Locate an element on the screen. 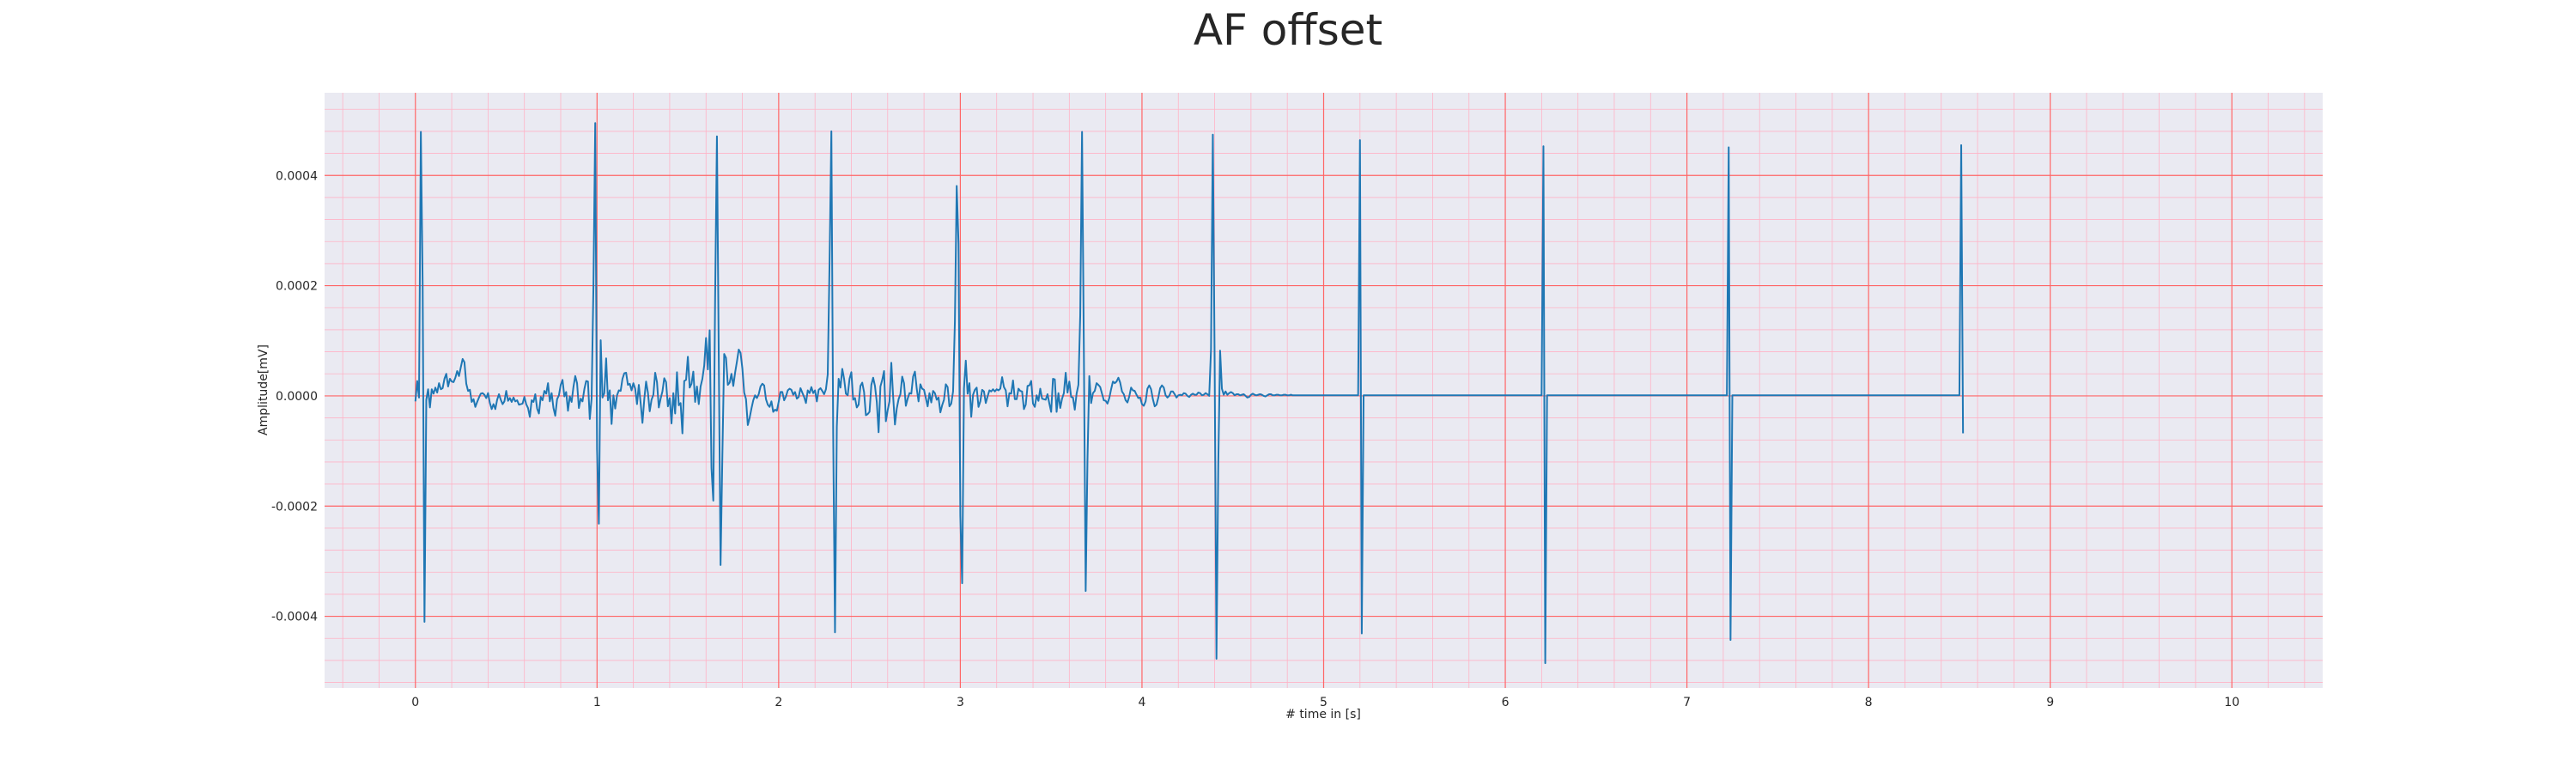 This screenshot has height=773, width=2576. y-tick-label: 0.0004 is located at coordinates (297, 176).